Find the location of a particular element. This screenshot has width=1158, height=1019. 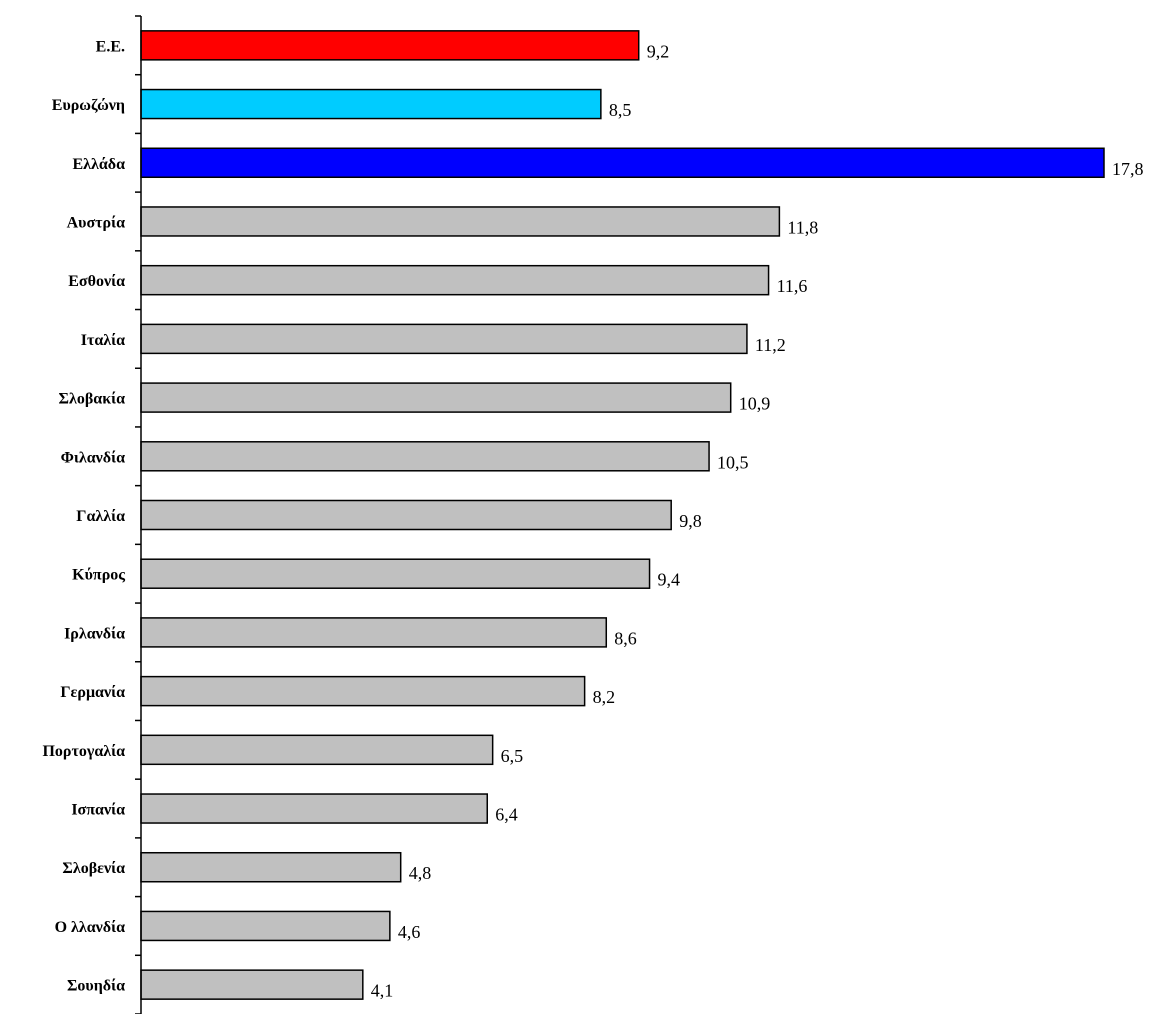

category-label: Ευρωζώνη is located at coordinates (88, 105).